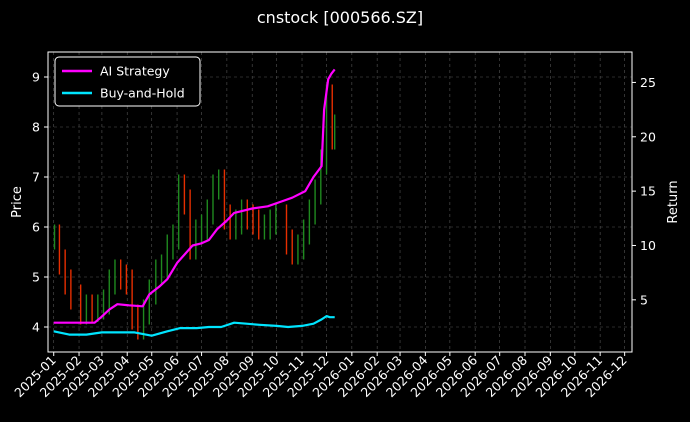 Image resolution: width=690 pixels, height=422 pixels. What do you see at coordinates (648, 191) in the screenshot?
I see `y-right-tick-label: 15` at bounding box center [648, 191].